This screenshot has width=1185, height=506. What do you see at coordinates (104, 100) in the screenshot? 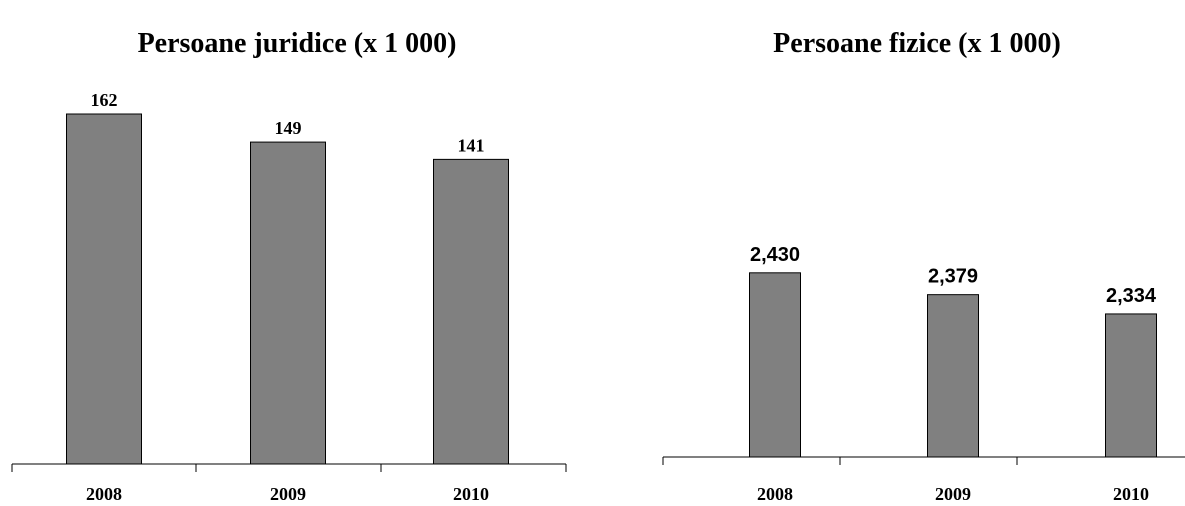
I see `data-label: 162` at bounding box center [104, 100].